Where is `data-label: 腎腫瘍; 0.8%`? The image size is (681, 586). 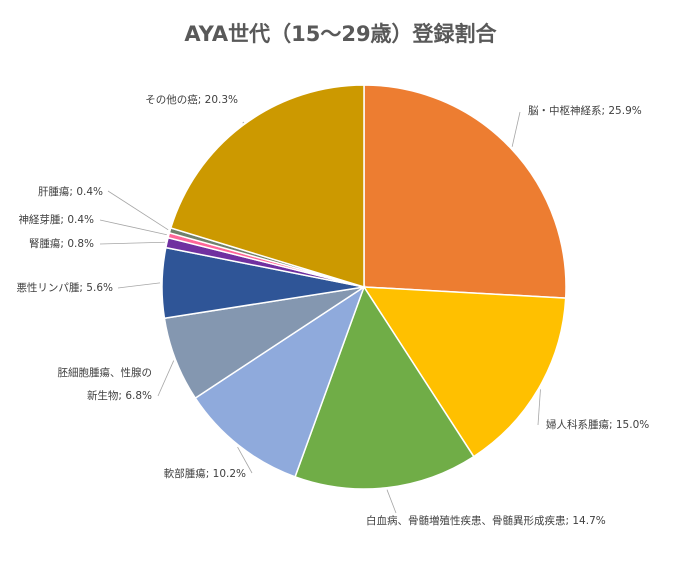
data-label: 腎腫瘍; 0.8% is located at coordinates (61, 243).